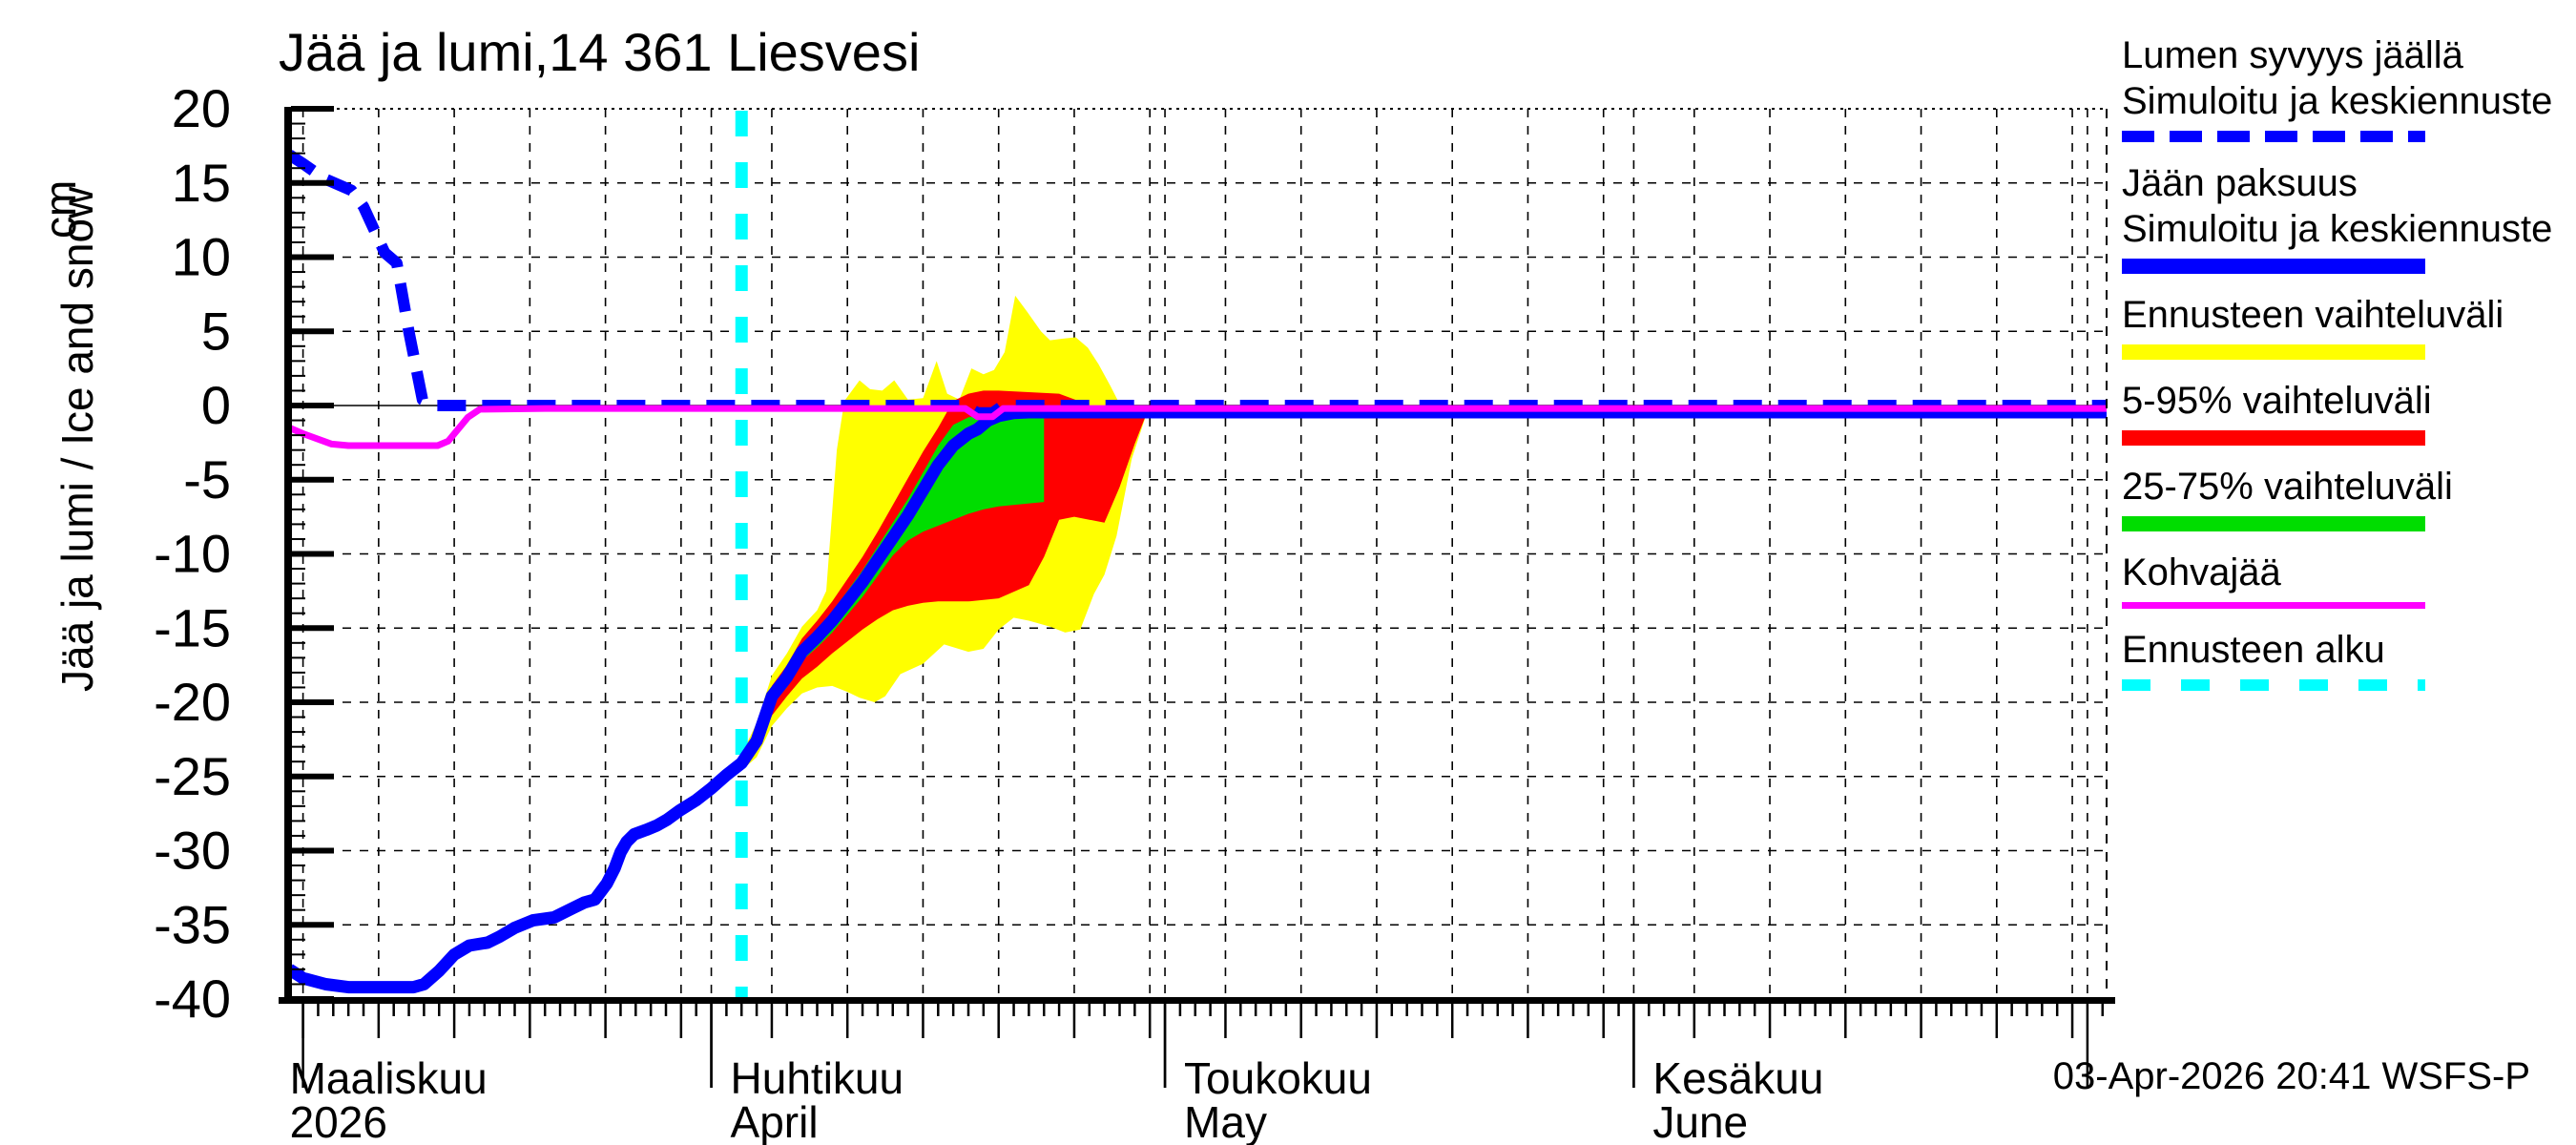 This screenshot has width=2576, height=1145. Describe the element at coordinates (192, 999) in the screenshot. I see `y-tick-label: -40` at that location.